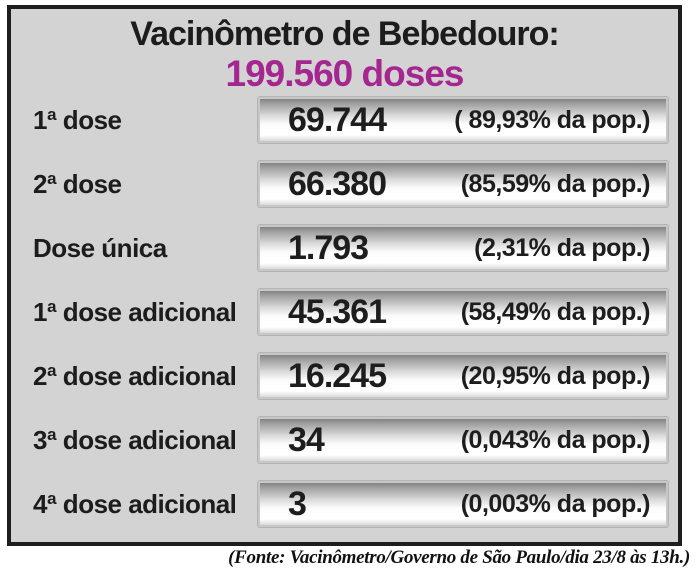 This screenshot has width=696, height=570. I want to click on value-box: 3 (0,003% da pop.), so click(463, 504).